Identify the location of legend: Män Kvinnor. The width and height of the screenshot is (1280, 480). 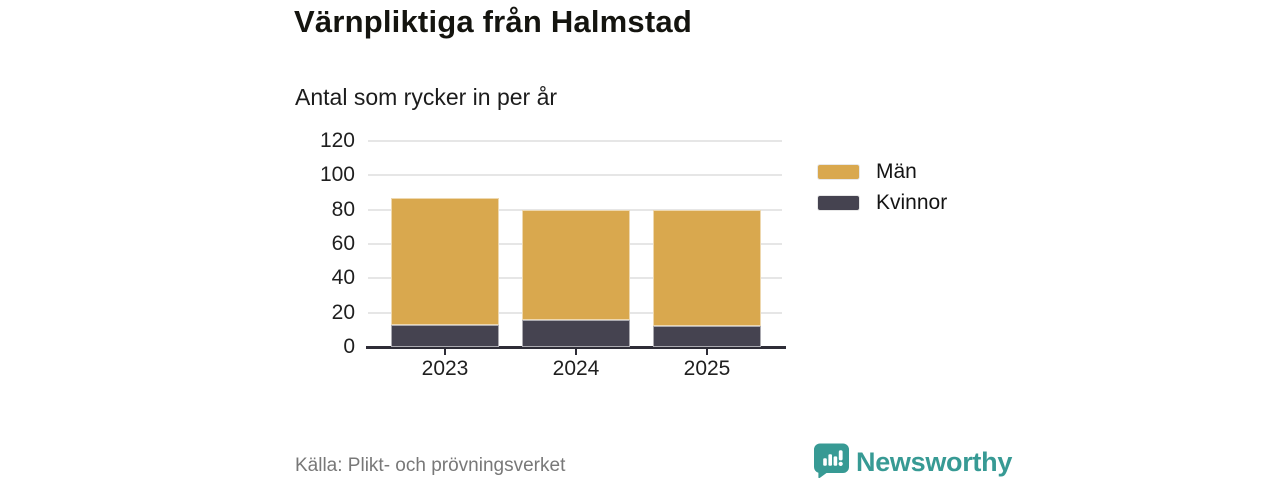
(883, 191).